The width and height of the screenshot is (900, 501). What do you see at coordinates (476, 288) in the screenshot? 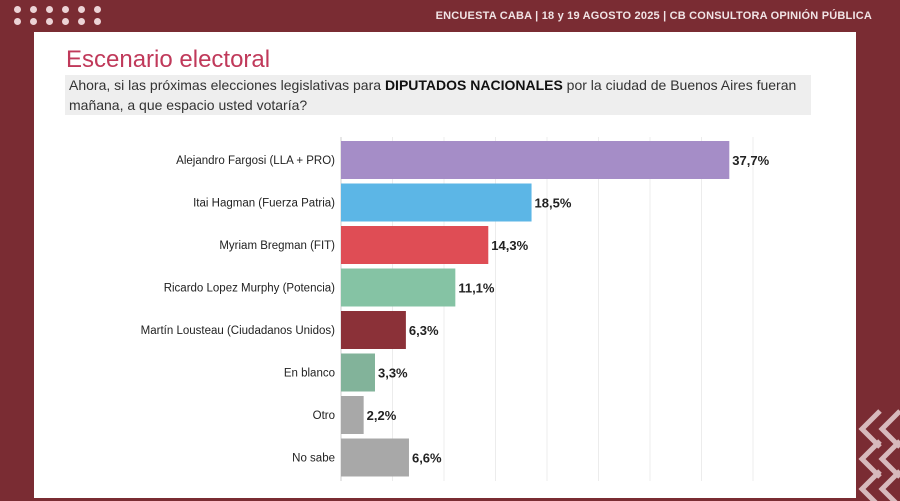
I see `value-label: 11,1%` at bounding box center [476, 288].